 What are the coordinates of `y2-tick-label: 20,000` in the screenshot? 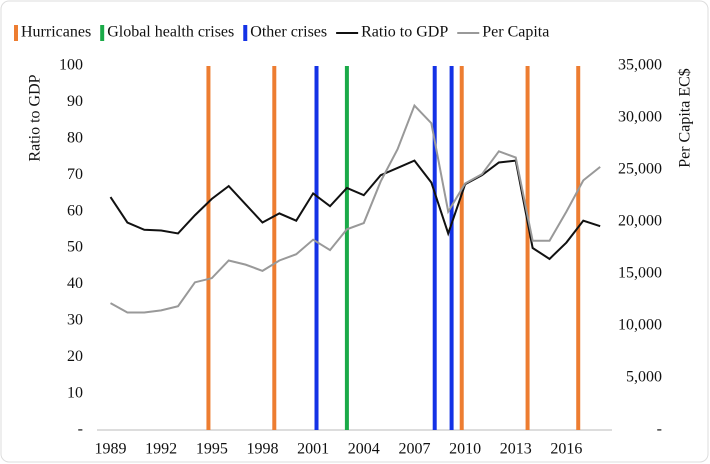 It's located at (640, 221).